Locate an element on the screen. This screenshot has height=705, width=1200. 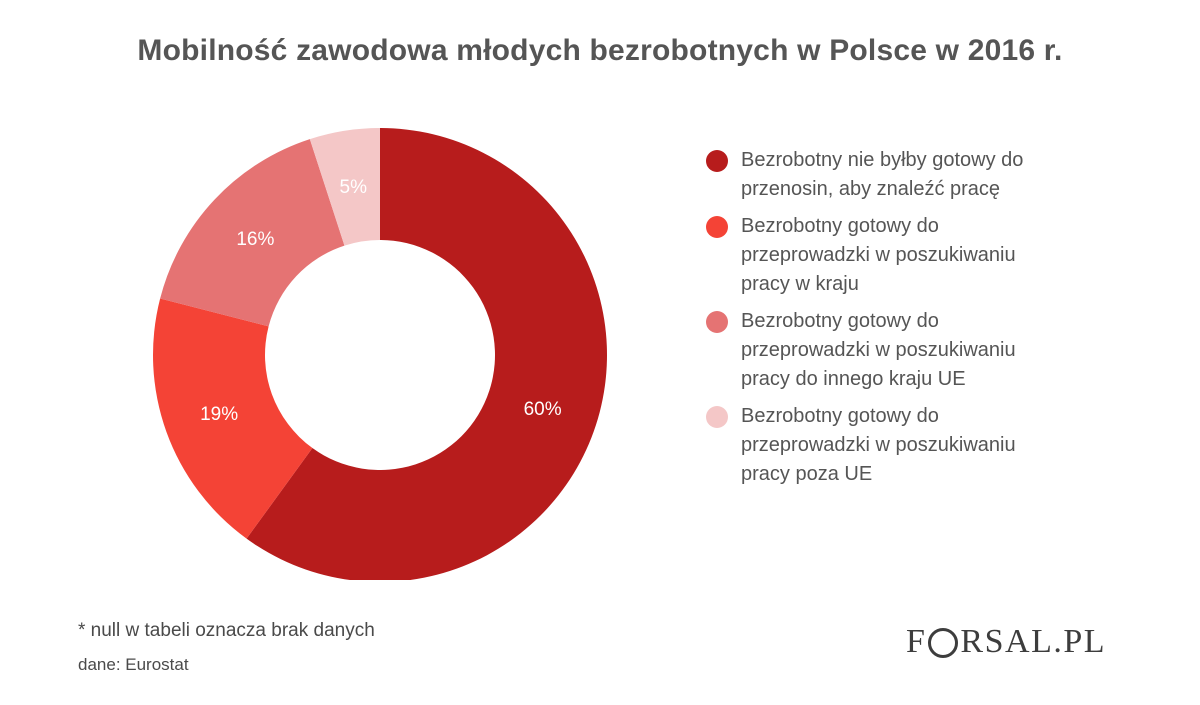
source-label: dane: Eurostat is located at coordinates (133, 664).